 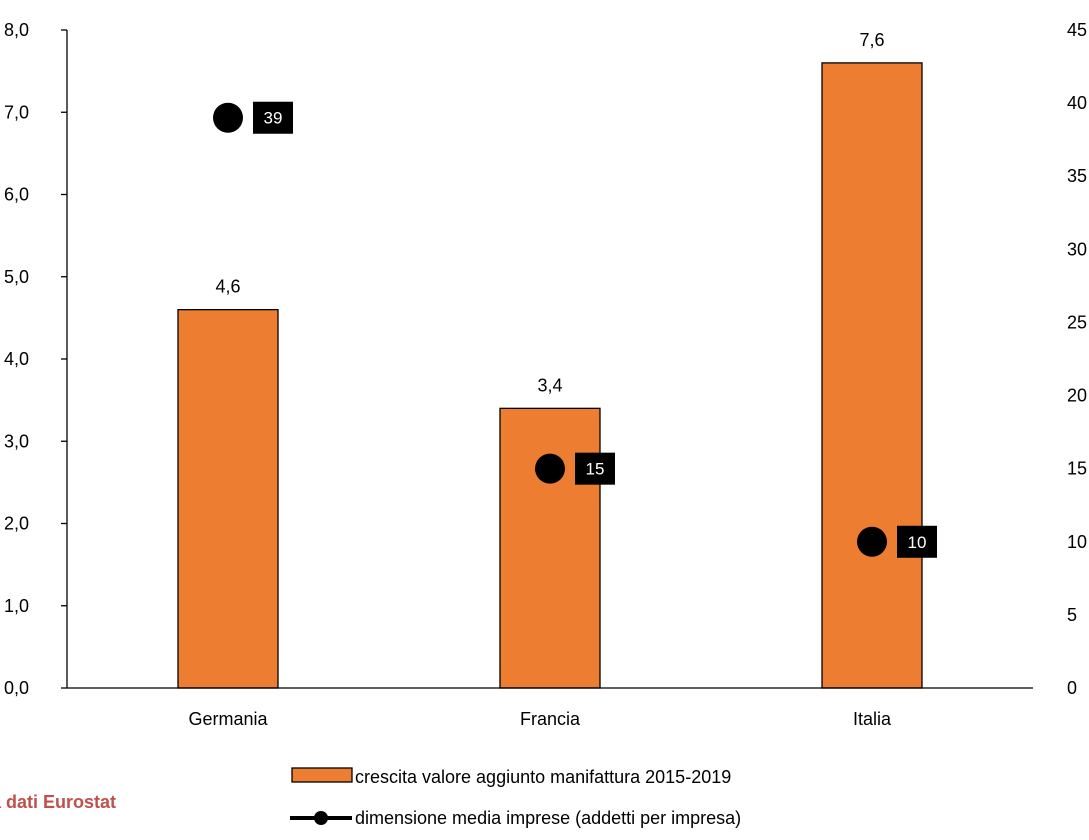 I want to click on right-tick-label: 10, so click(x=1077, y=542).